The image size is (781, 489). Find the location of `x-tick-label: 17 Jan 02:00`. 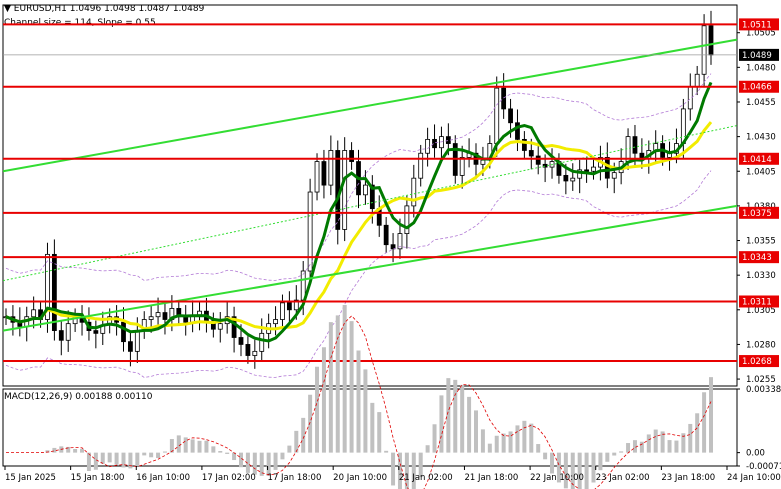

x-tick-label: 17 Jan 02:00 is located at coordinates (229, 478).